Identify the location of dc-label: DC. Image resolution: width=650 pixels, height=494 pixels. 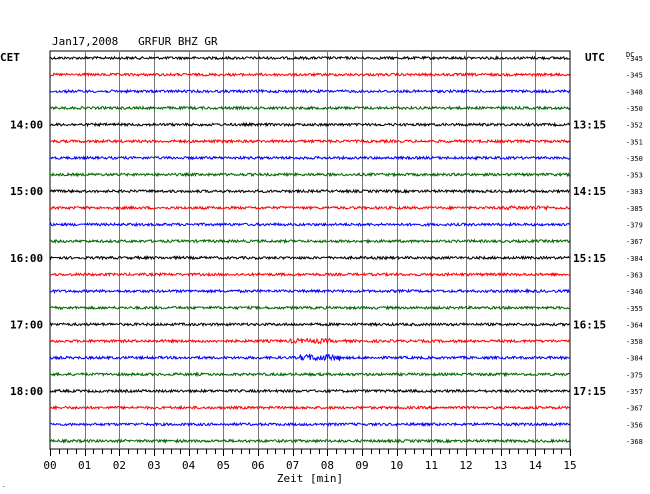
(630, 55).